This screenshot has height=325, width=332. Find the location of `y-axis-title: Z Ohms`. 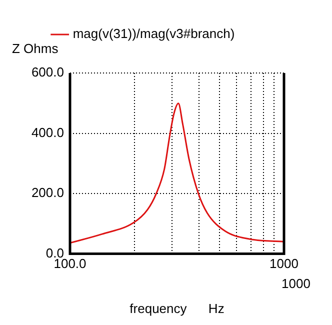

y-axis-title: Z Ohms is located at coordinates (35, 48).